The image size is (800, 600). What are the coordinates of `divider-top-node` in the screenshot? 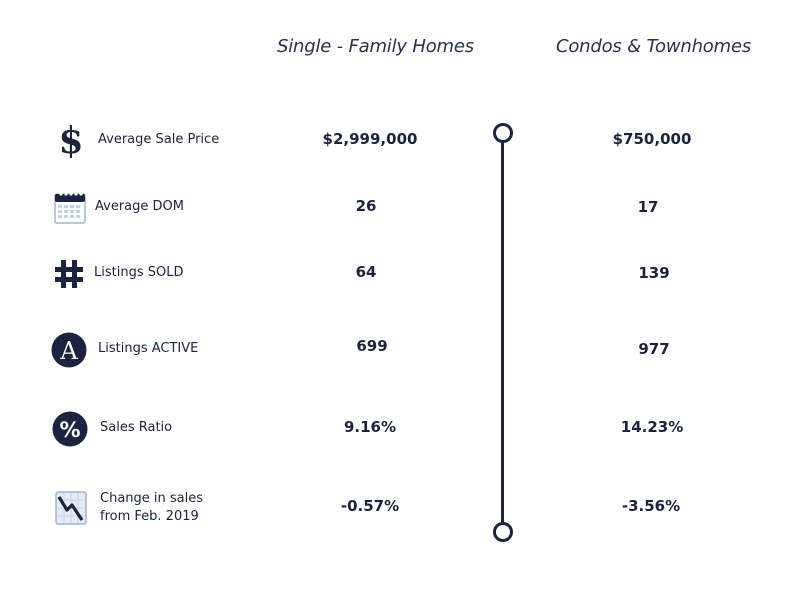 It's located at (503, 133).